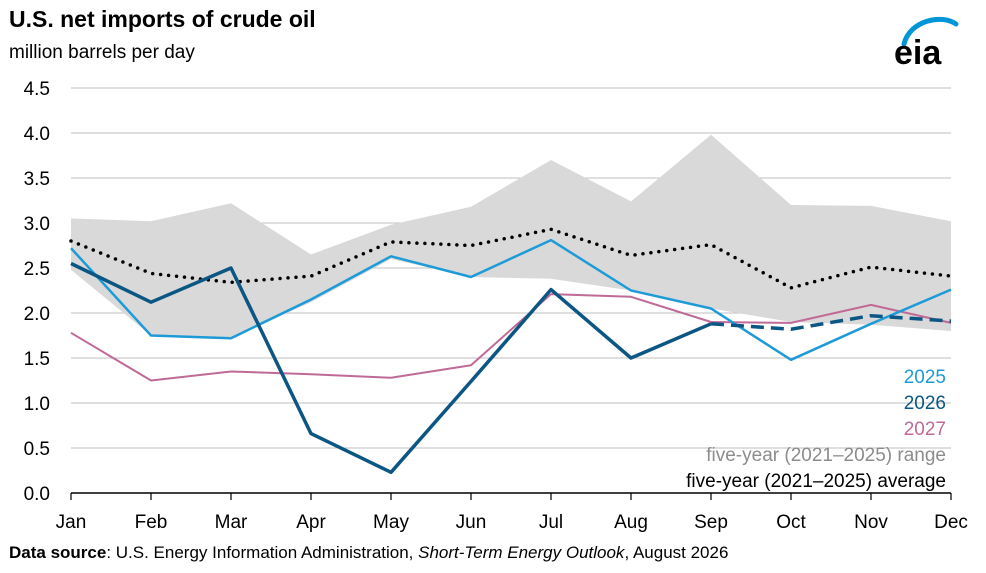  What do you see at coordinates (37, 359) in the screenshot?
I see `y-tick-label: 1.5` at bounding box center [37, 359].